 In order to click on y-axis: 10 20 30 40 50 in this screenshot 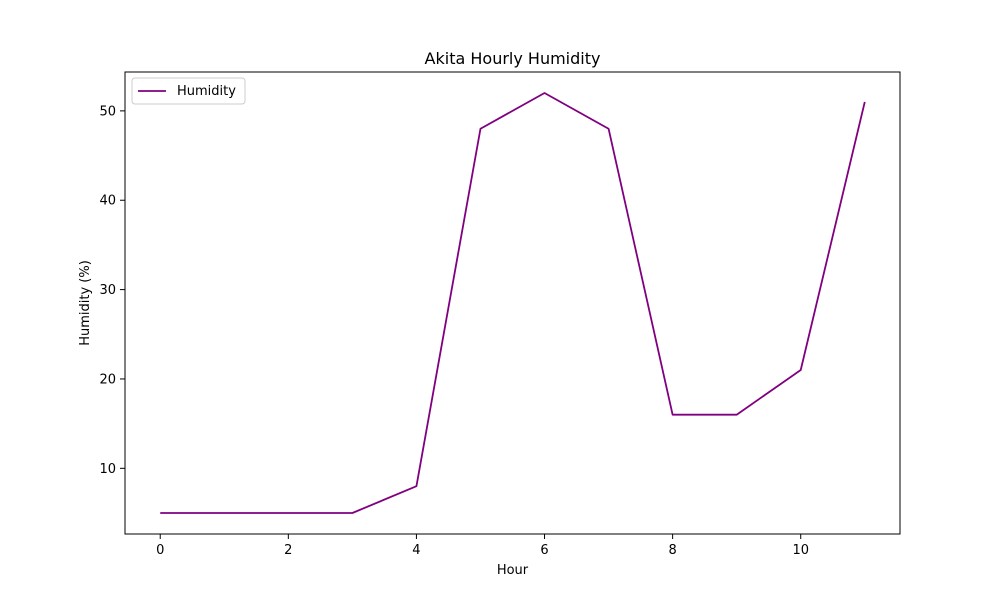, I will do `click(112, 290)`.